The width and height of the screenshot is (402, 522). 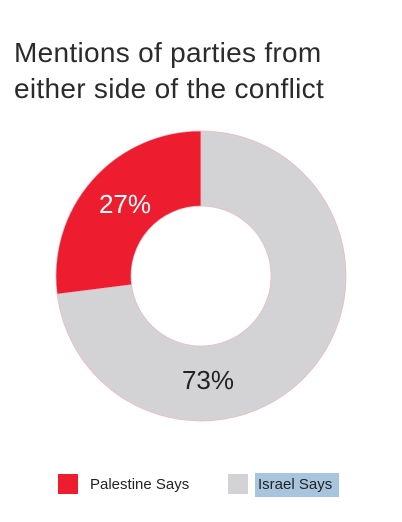 I want to click on value-label: 73%, so click(x=208, y=380).